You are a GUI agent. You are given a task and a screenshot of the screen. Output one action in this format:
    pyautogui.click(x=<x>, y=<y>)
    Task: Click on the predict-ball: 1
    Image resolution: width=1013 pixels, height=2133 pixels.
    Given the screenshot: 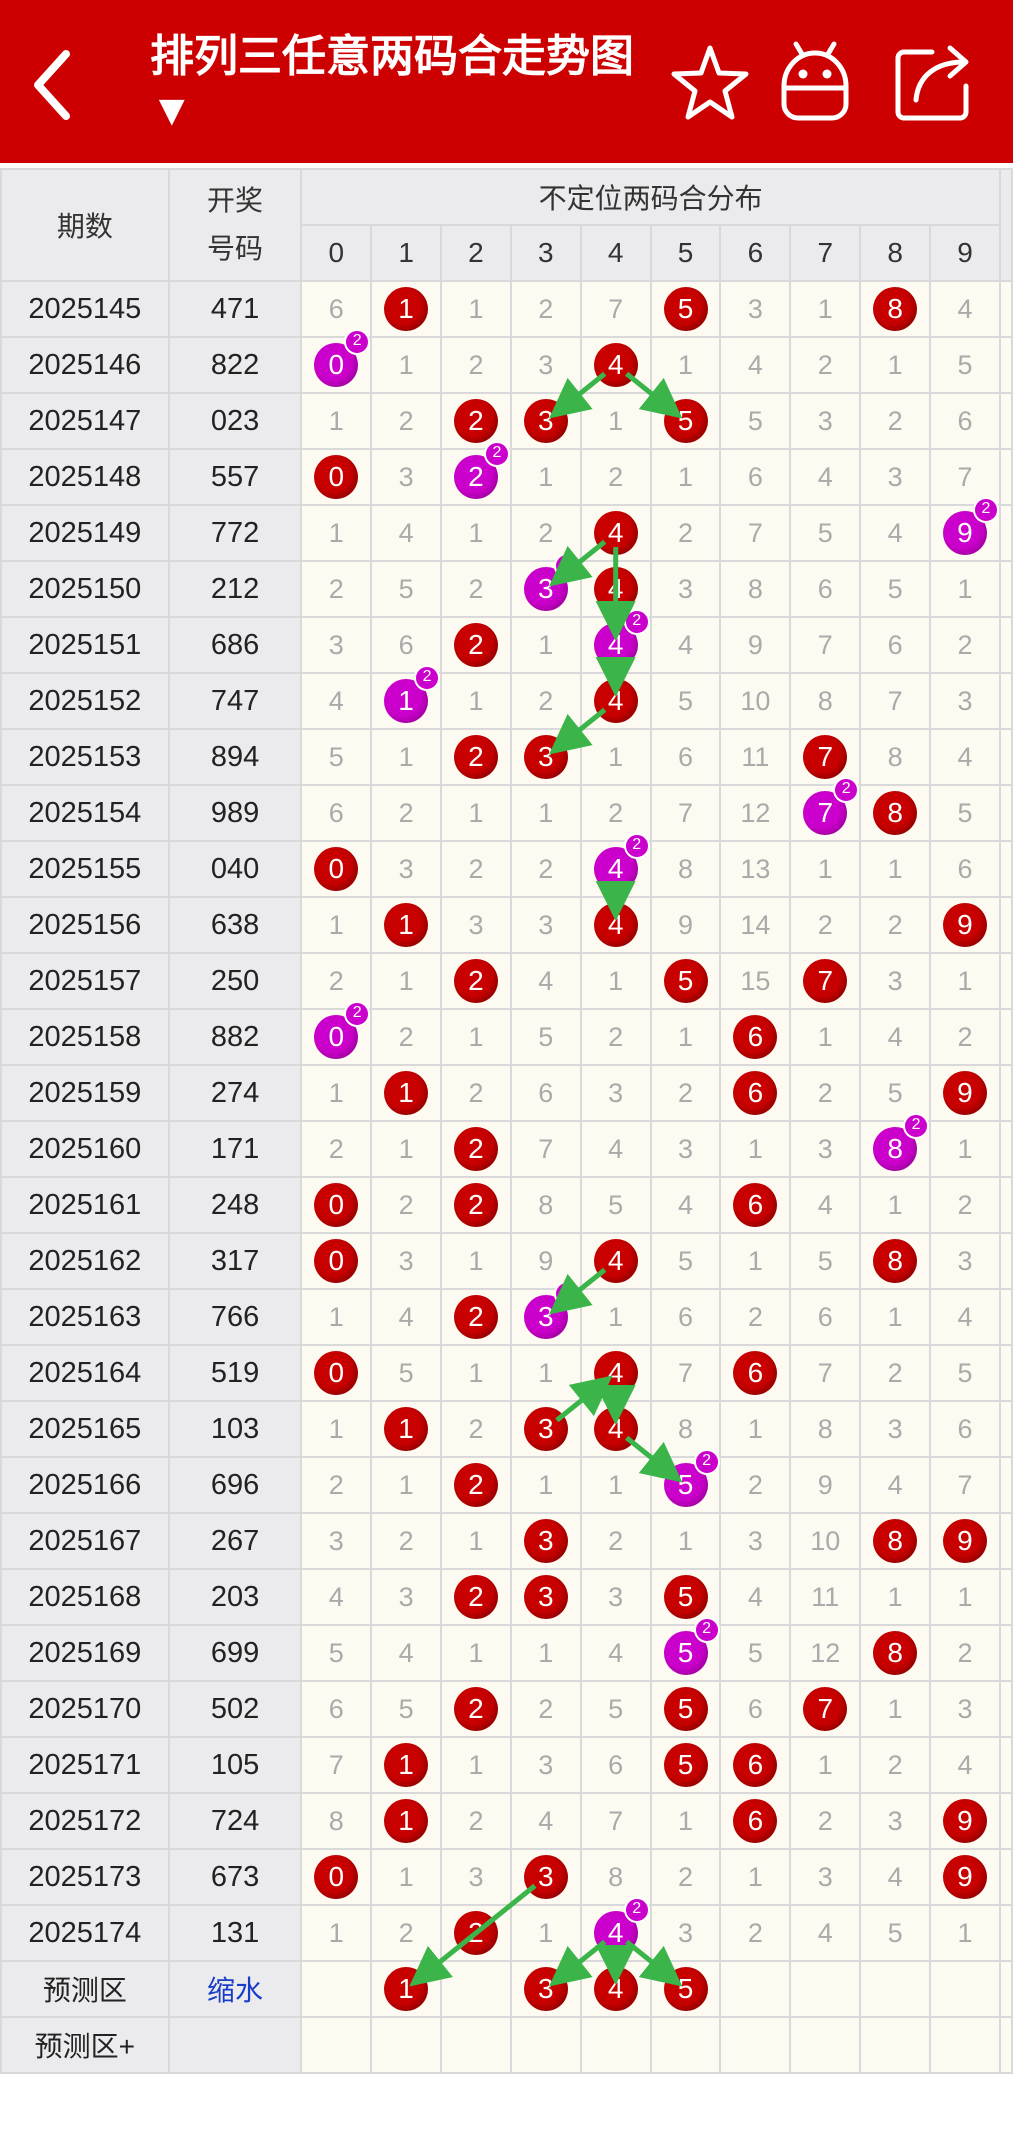 What is the action you would take?
    pyautogui.click(x=406, y=1989)
    